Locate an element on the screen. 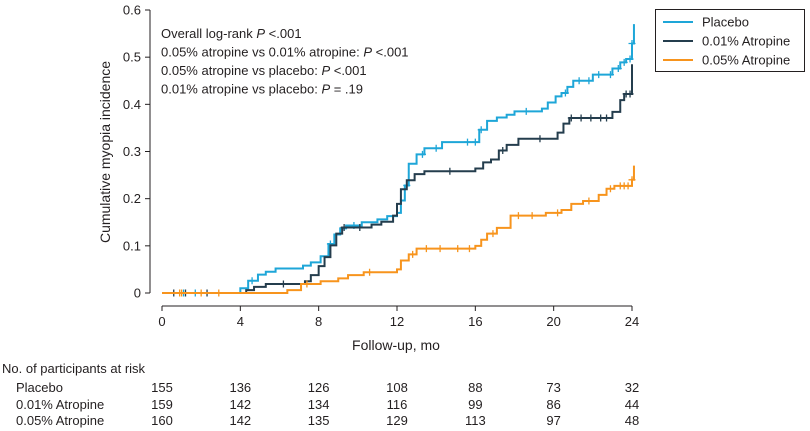  x-tick-label: 12 is located at coordinates (397, 321).